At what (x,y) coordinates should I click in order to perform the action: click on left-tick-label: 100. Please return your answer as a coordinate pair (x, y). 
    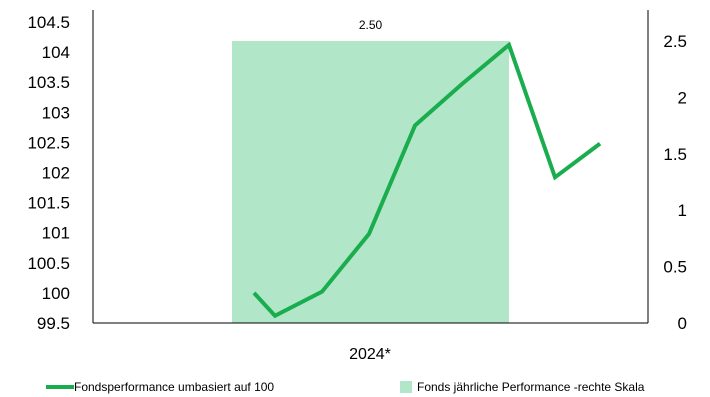
    Looking at the image, I should click on (56, 293).